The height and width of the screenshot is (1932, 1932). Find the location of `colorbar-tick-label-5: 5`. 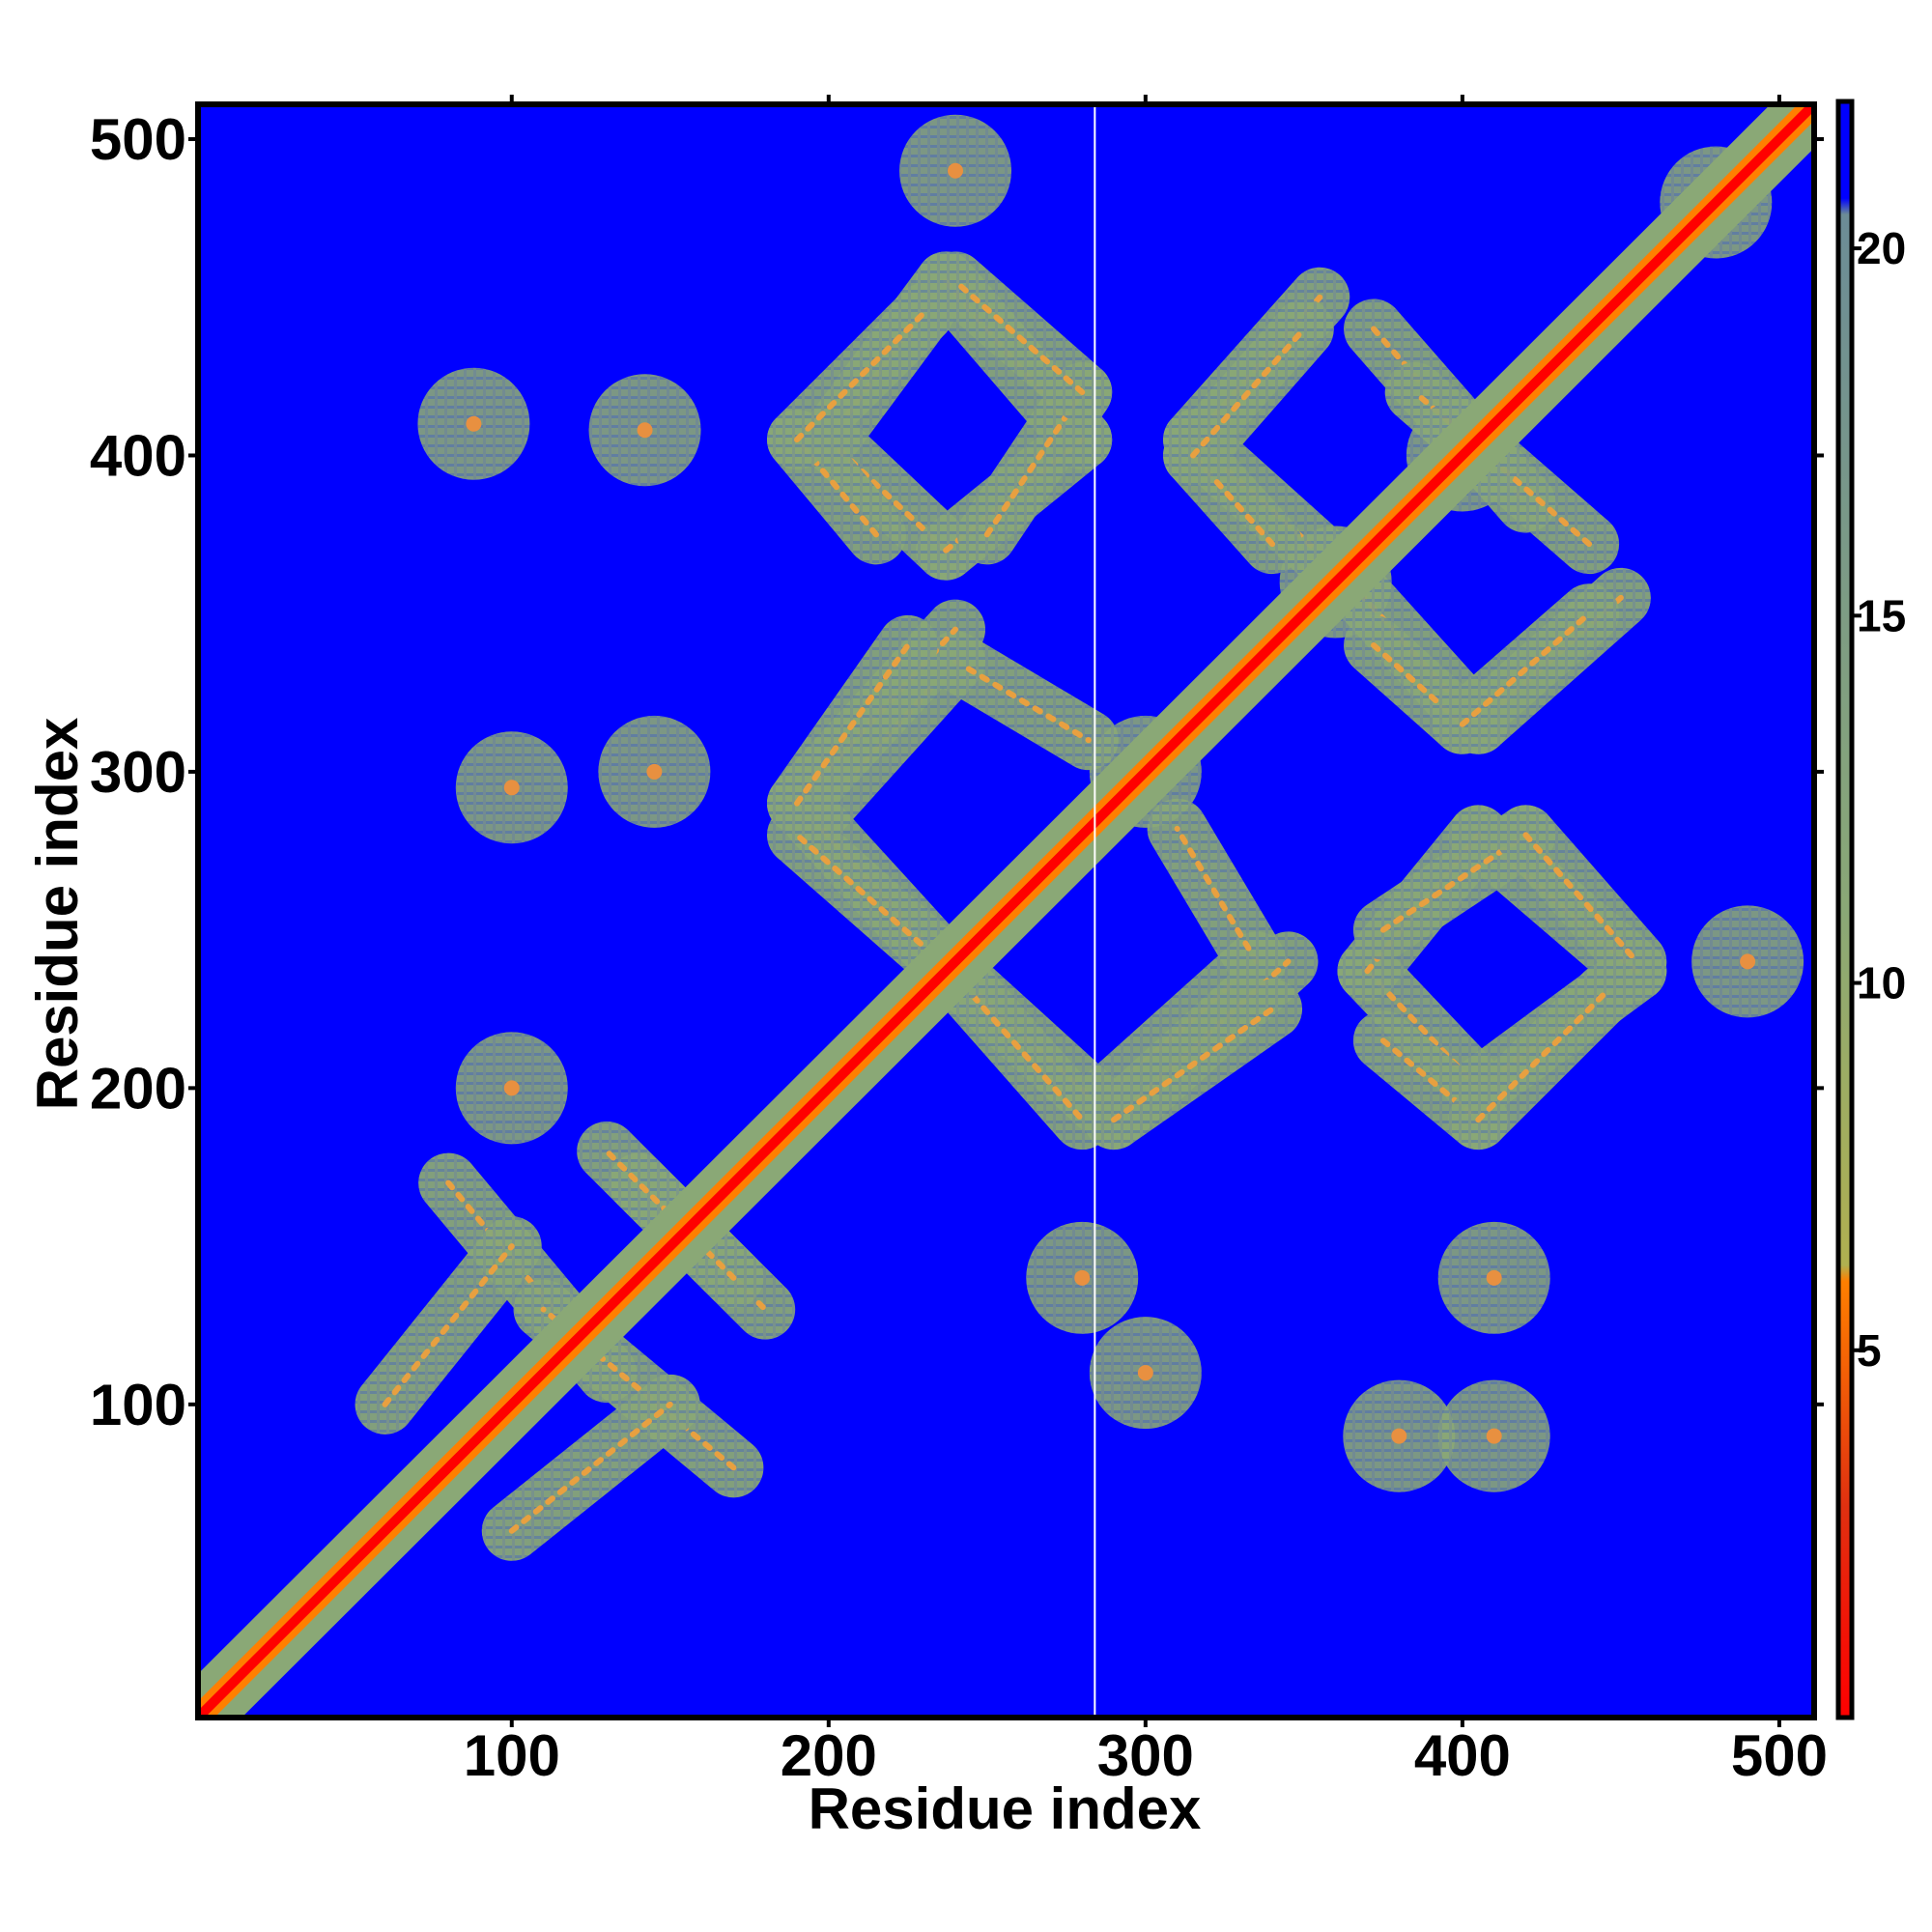

colorbar-tick-label-5: 5 is located at coordinates (1869, 1350).